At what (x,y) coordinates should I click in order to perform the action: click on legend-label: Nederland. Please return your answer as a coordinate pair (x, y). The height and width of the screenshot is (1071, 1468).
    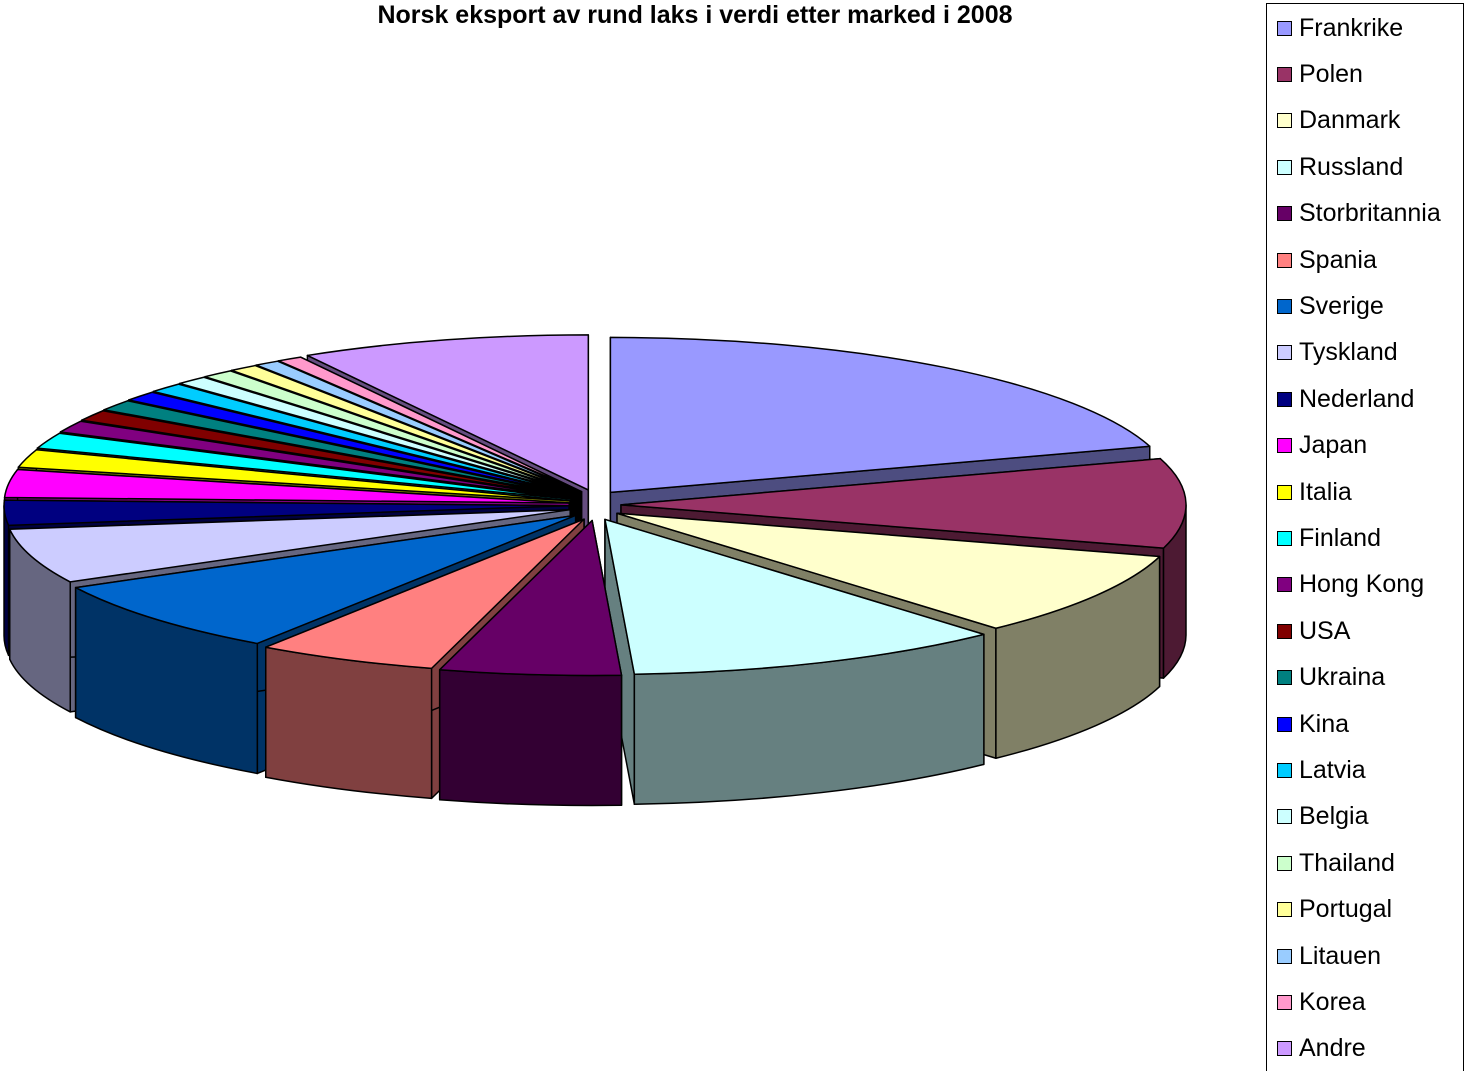
    Looking at the image, I should click on (1357, 398).